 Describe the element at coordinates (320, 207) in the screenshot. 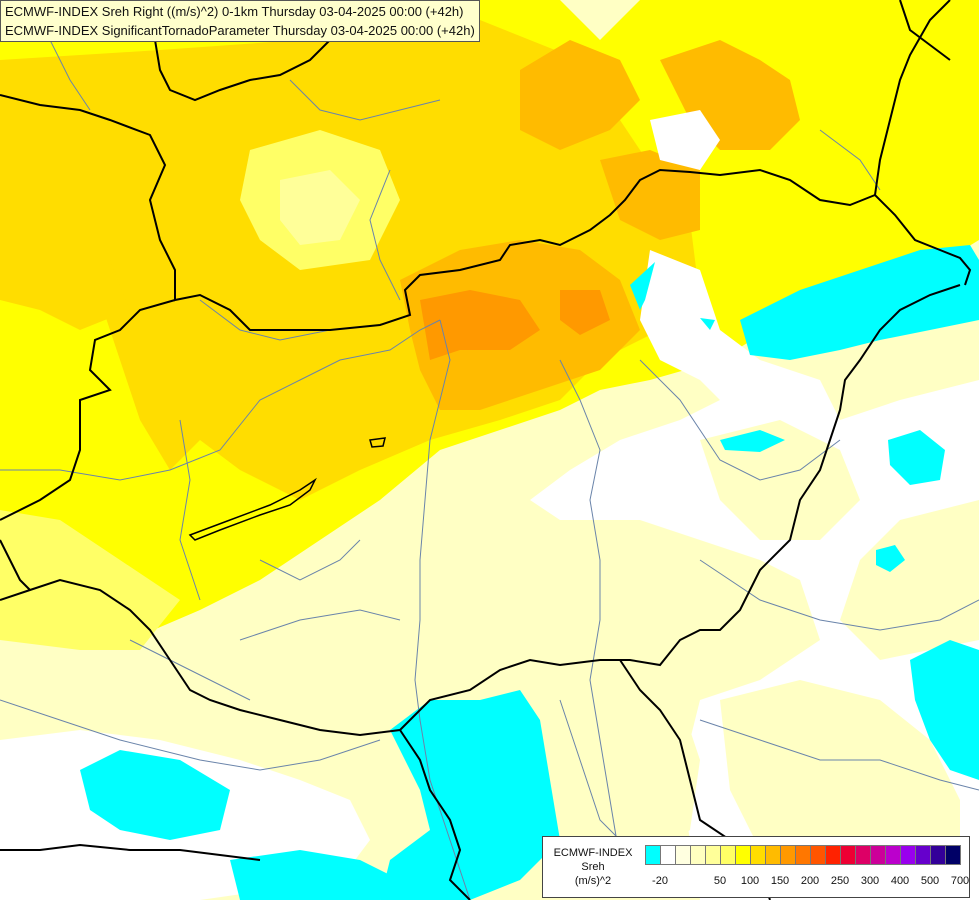

I see `sreh-field-light-center` at that location.